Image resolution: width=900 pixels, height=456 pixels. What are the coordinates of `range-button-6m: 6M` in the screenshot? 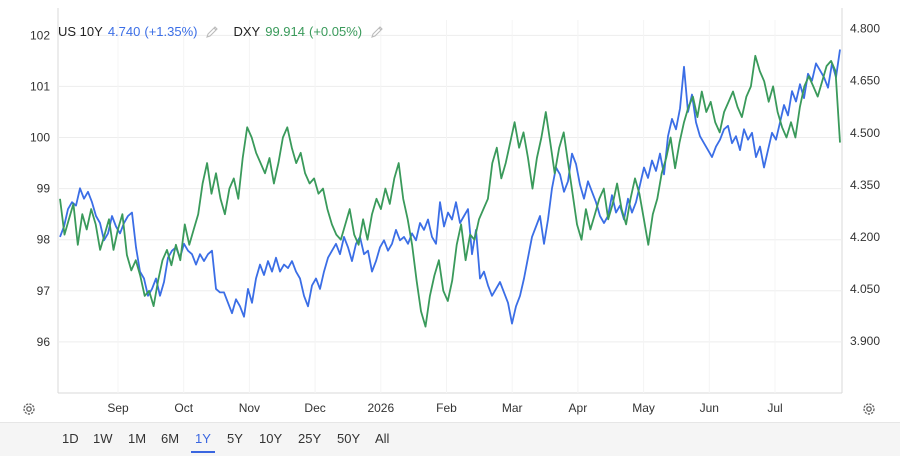 It's located at (170, 438).